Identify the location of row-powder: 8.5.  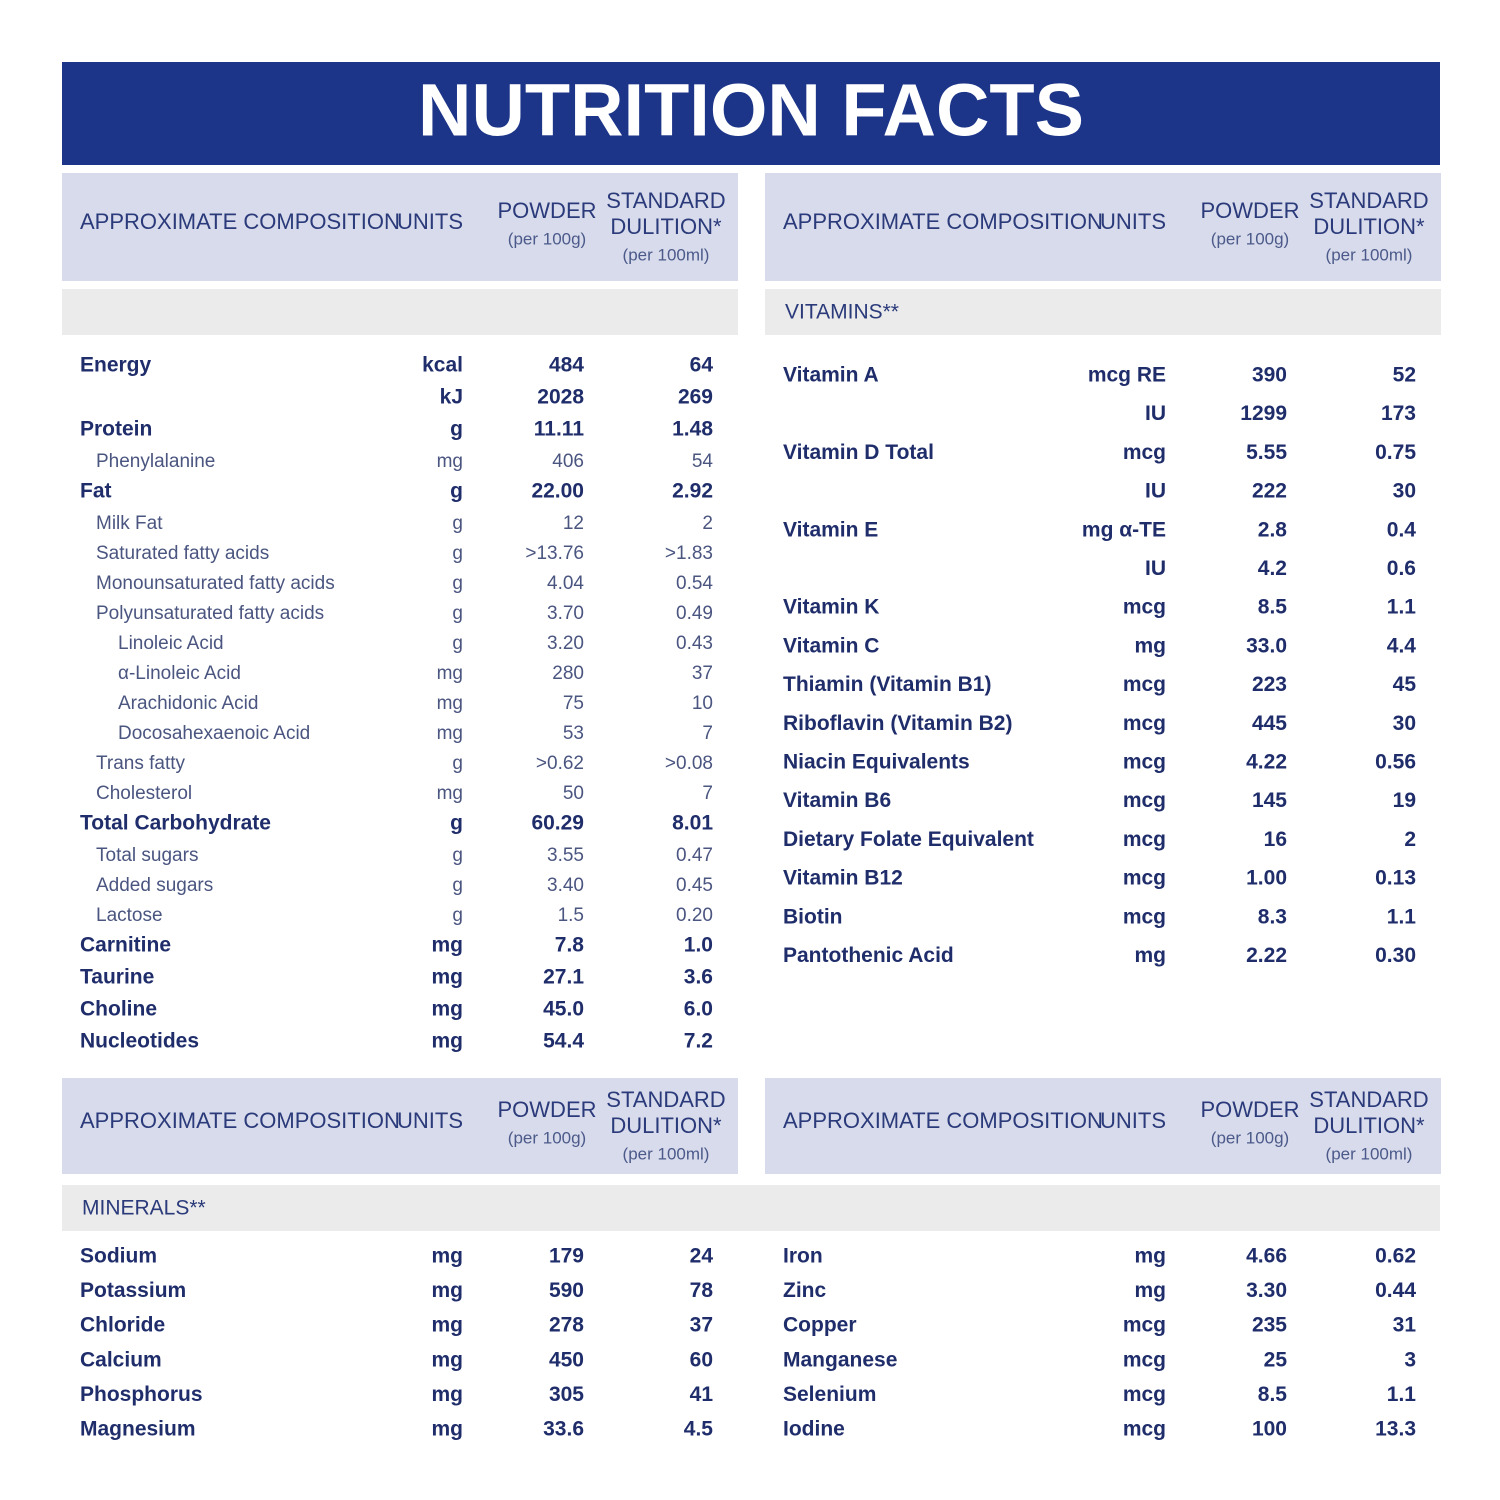
(1273, 1394).